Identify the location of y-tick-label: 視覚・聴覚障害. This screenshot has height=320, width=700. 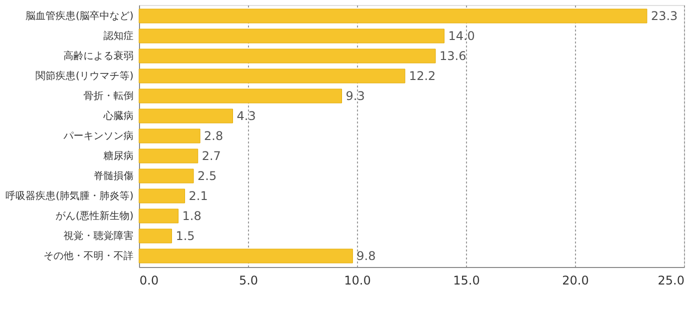
(99, 236).